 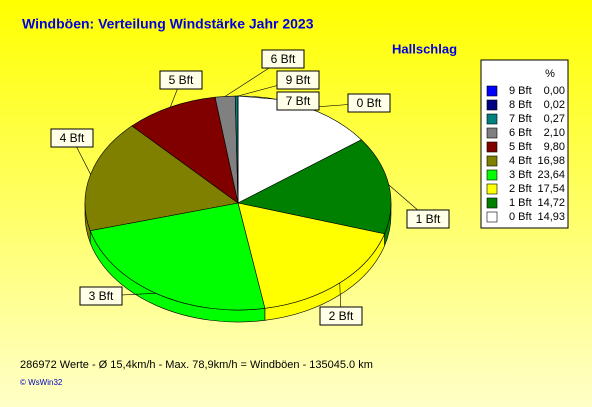 What do you see at coordinates (554, 133) in the screenshot?
I see `legend-value: 2,10` at bounding box center [554, 133].